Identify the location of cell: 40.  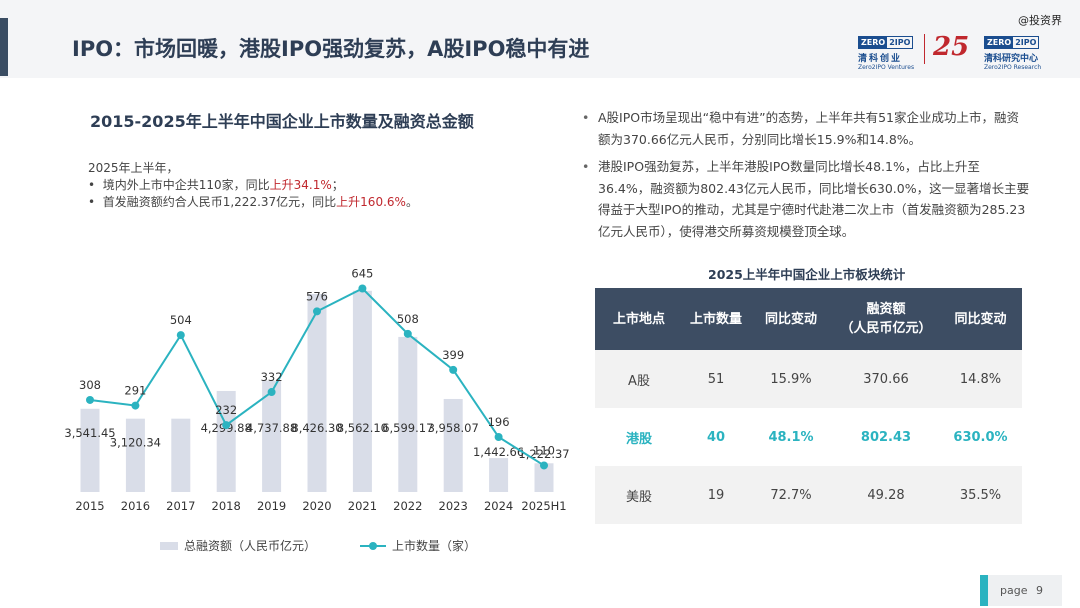
(716, 437).